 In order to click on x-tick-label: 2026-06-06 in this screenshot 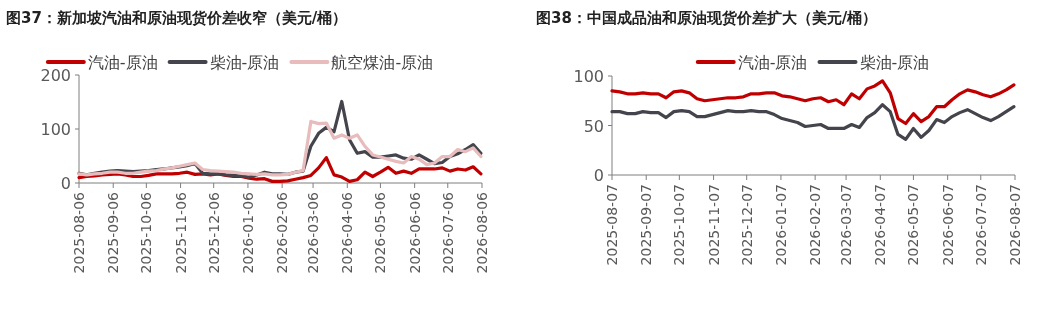, I will do `click(414, 232)`.